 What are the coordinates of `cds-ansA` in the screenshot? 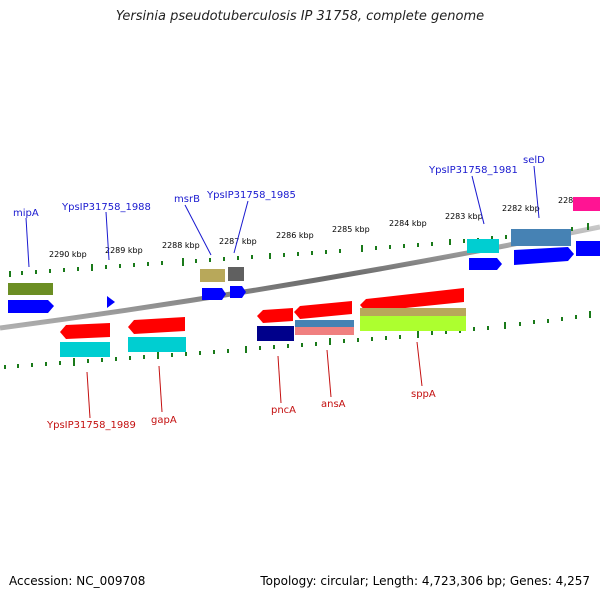 It's located at (323, 310).